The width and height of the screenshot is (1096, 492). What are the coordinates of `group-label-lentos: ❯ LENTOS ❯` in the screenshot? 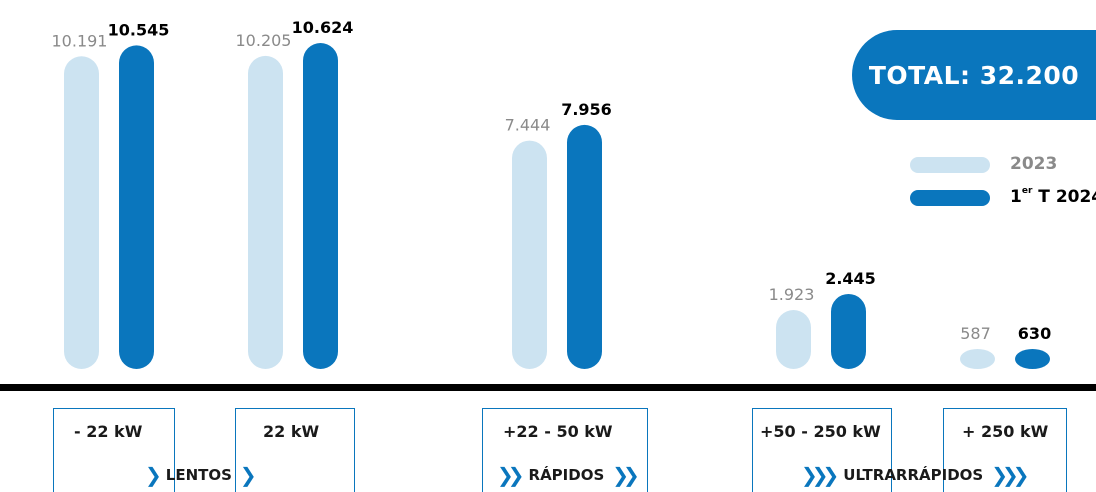 It's located at (201, 475).